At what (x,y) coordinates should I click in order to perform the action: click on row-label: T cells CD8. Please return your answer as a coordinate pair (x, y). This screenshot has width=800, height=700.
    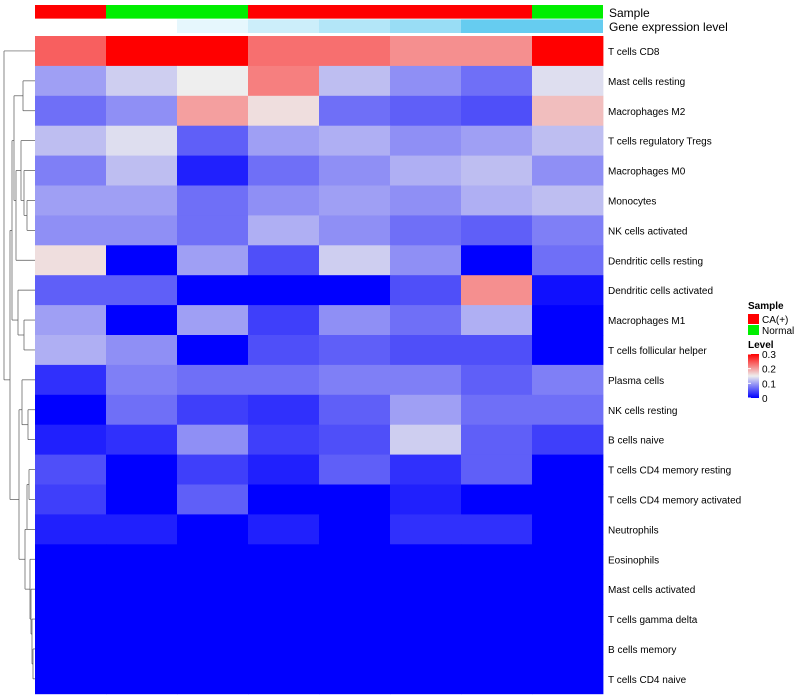
    Looking at the image, I should click on (634, 52).